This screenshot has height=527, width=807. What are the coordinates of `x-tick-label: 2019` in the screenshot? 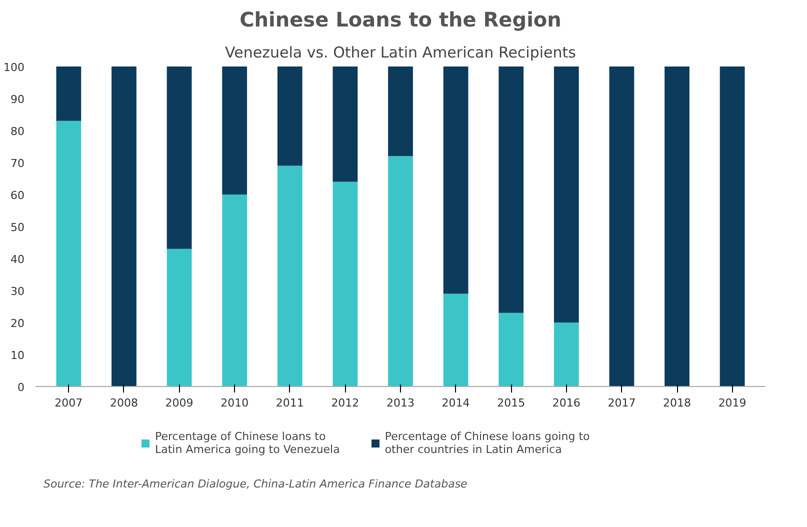 It's located at (732, 403).